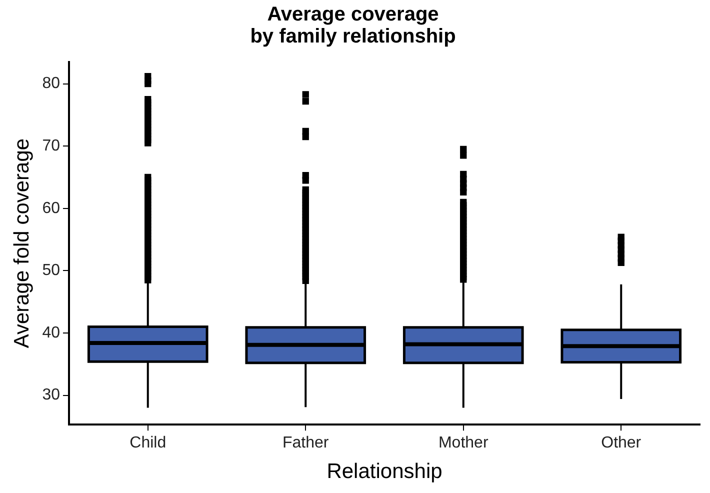  What do you see at coordinates (463, 443) in the screenshot?
I see `x-tick-label: Mother` at bounding box center [463, 443].